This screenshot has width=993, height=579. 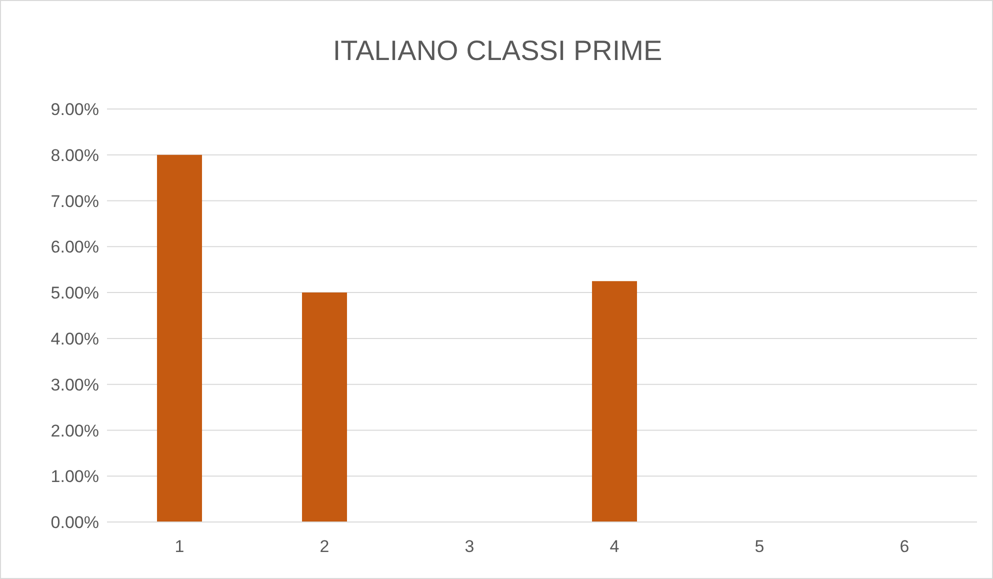 I want to click on x-tick-label: 5, so click(x=759, y=546).